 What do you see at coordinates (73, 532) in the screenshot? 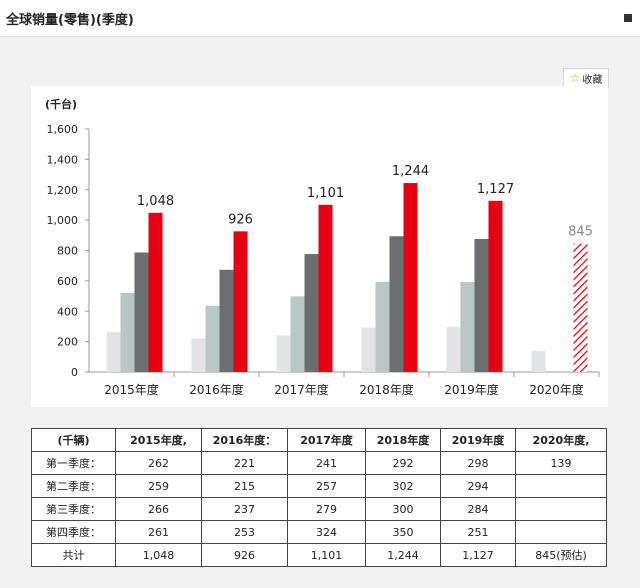
I see `table-row-label: 第四季度：` at bounding box center [73, 532].